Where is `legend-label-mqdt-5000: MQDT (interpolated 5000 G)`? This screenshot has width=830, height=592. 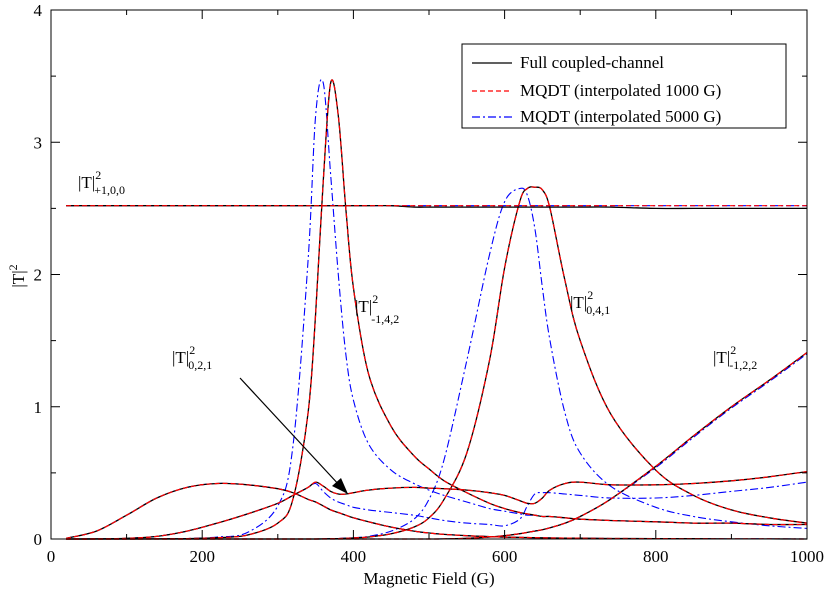
legend-label-mqdt-5000: MQDT (interpolated 5000 G) is located at coordinates (620, 116).